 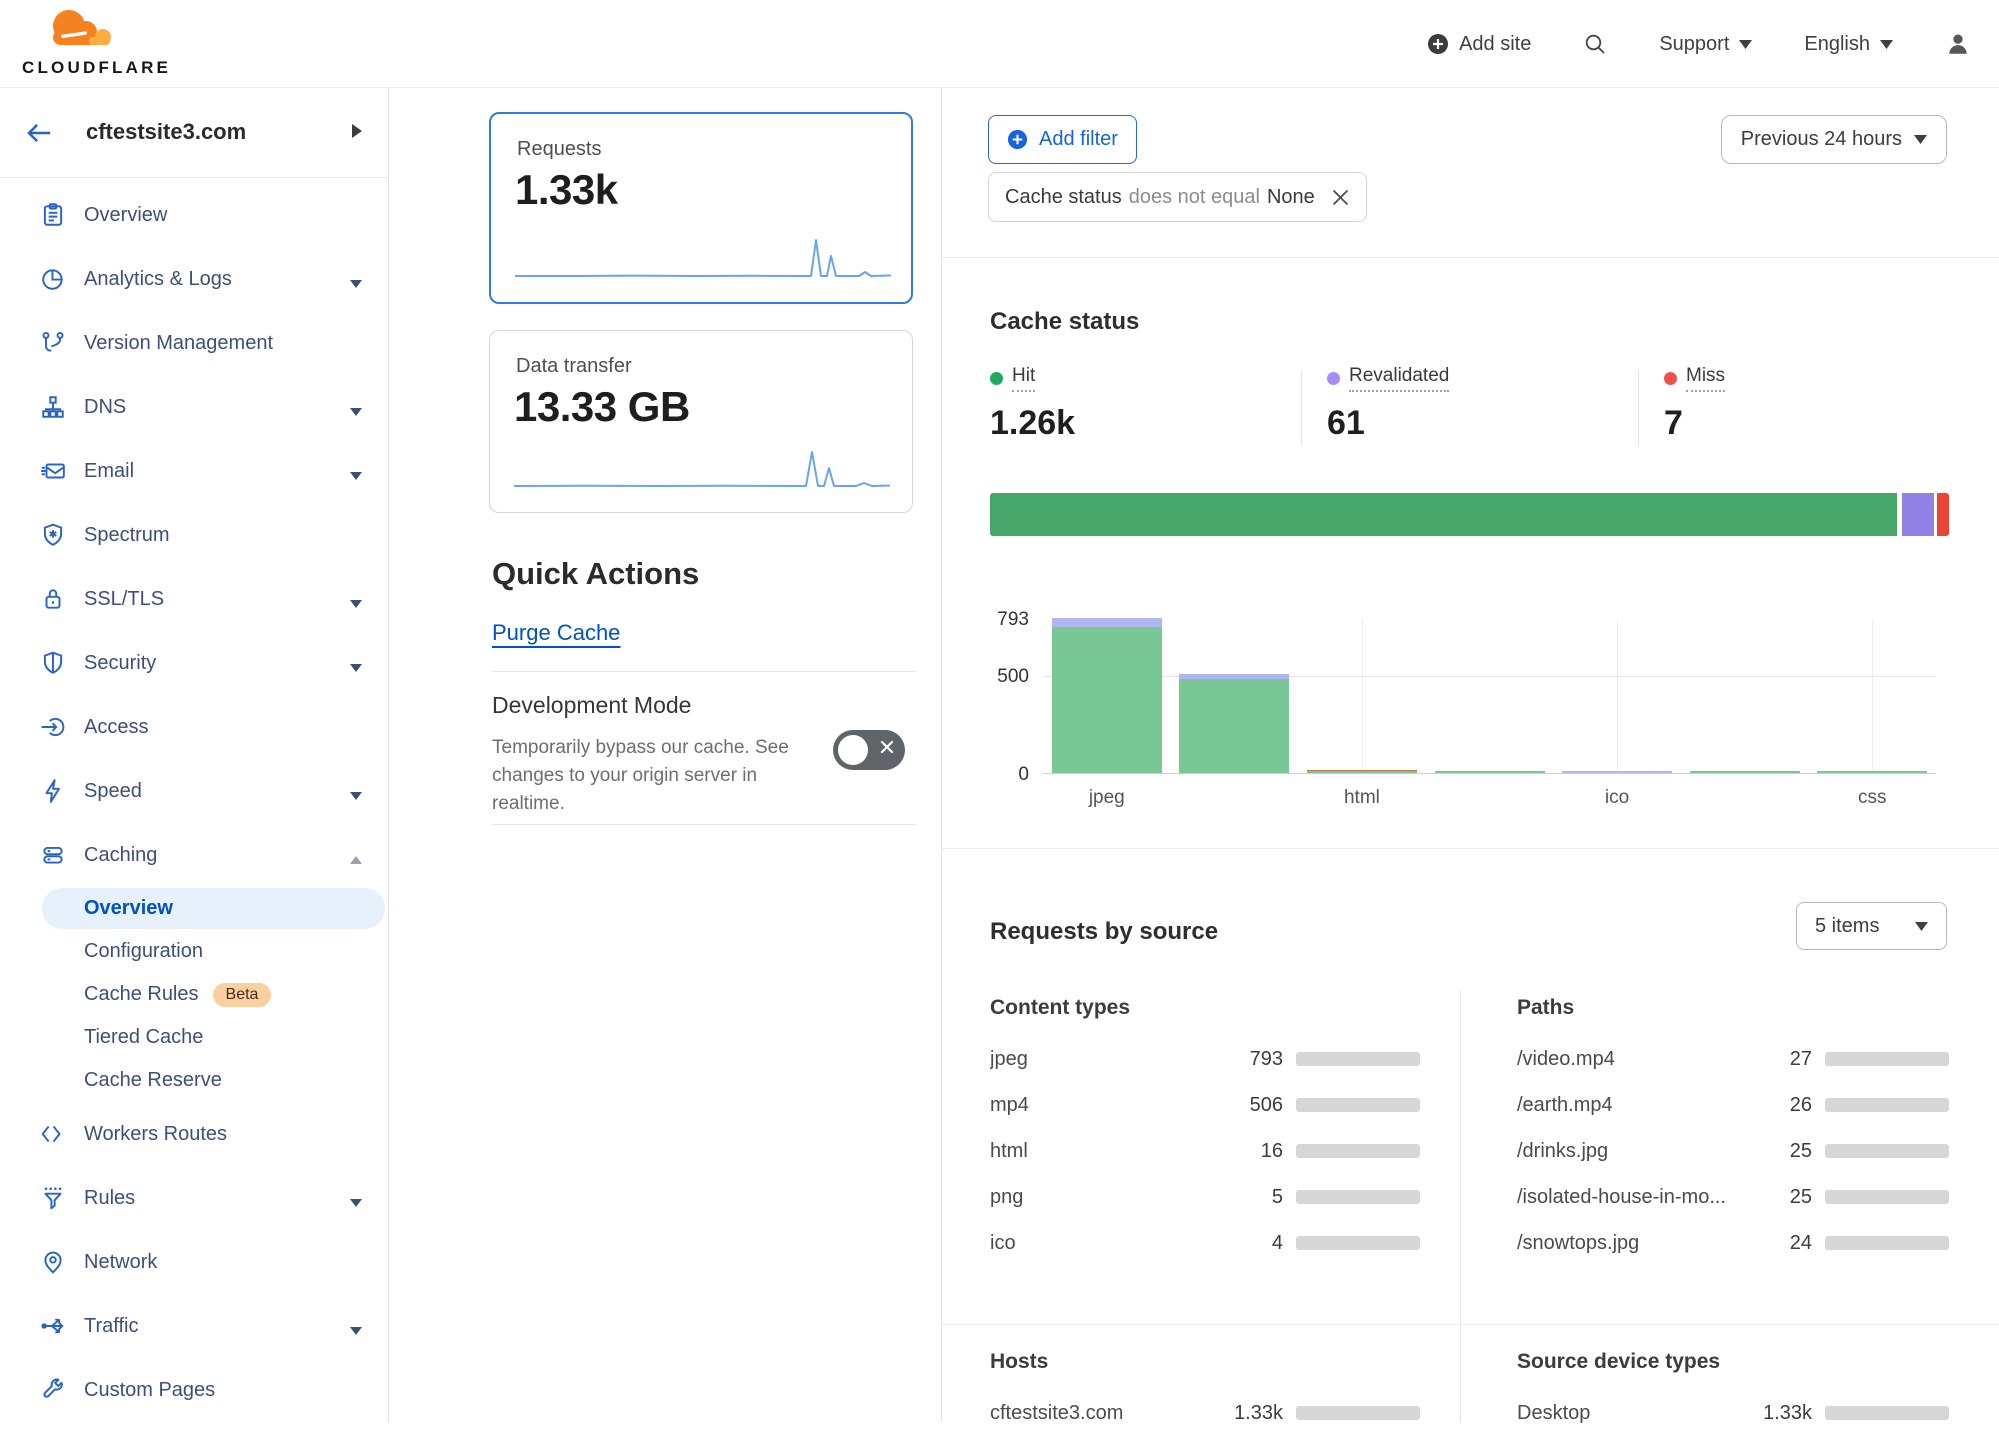 What do you see at coordinates (701, 421) in the screenshot?
I see `data-transfer-metric-card: Data transfer 13.33 GB` at bounding box center [701, 421].